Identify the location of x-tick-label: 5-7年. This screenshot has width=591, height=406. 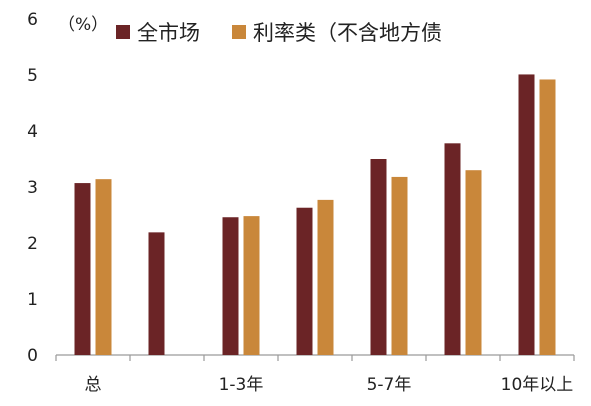
(389, 385).